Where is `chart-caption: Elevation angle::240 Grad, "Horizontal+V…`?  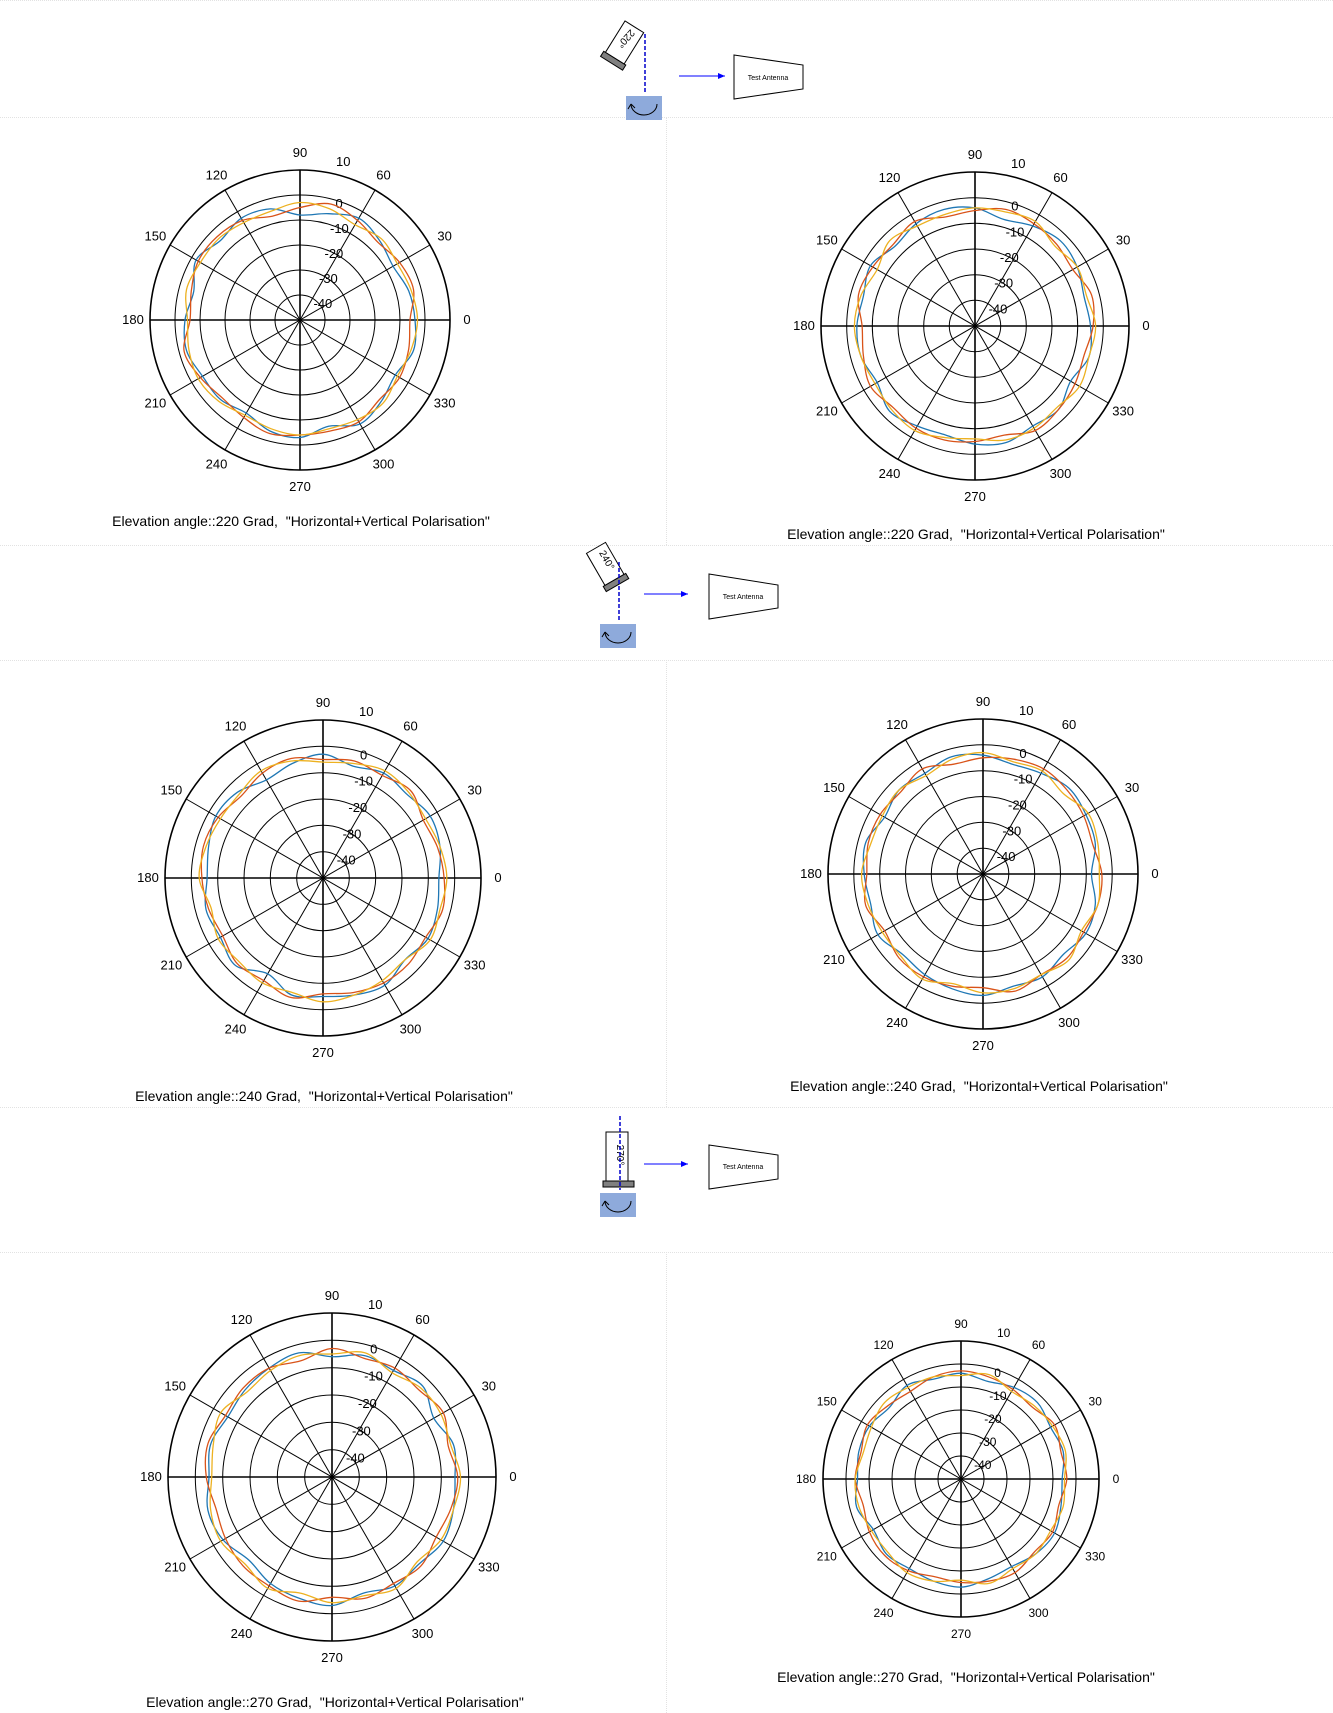 chart-caption: Elevation angle::240 Grad, "Horizontal+V… is located at coordinates (979, 1086).